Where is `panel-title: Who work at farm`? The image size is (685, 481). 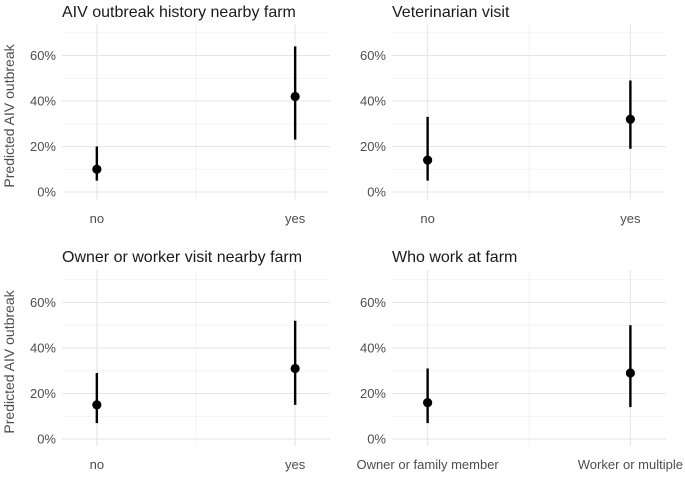
panel-title: Who work at farm is located at coordinates (454, 257).